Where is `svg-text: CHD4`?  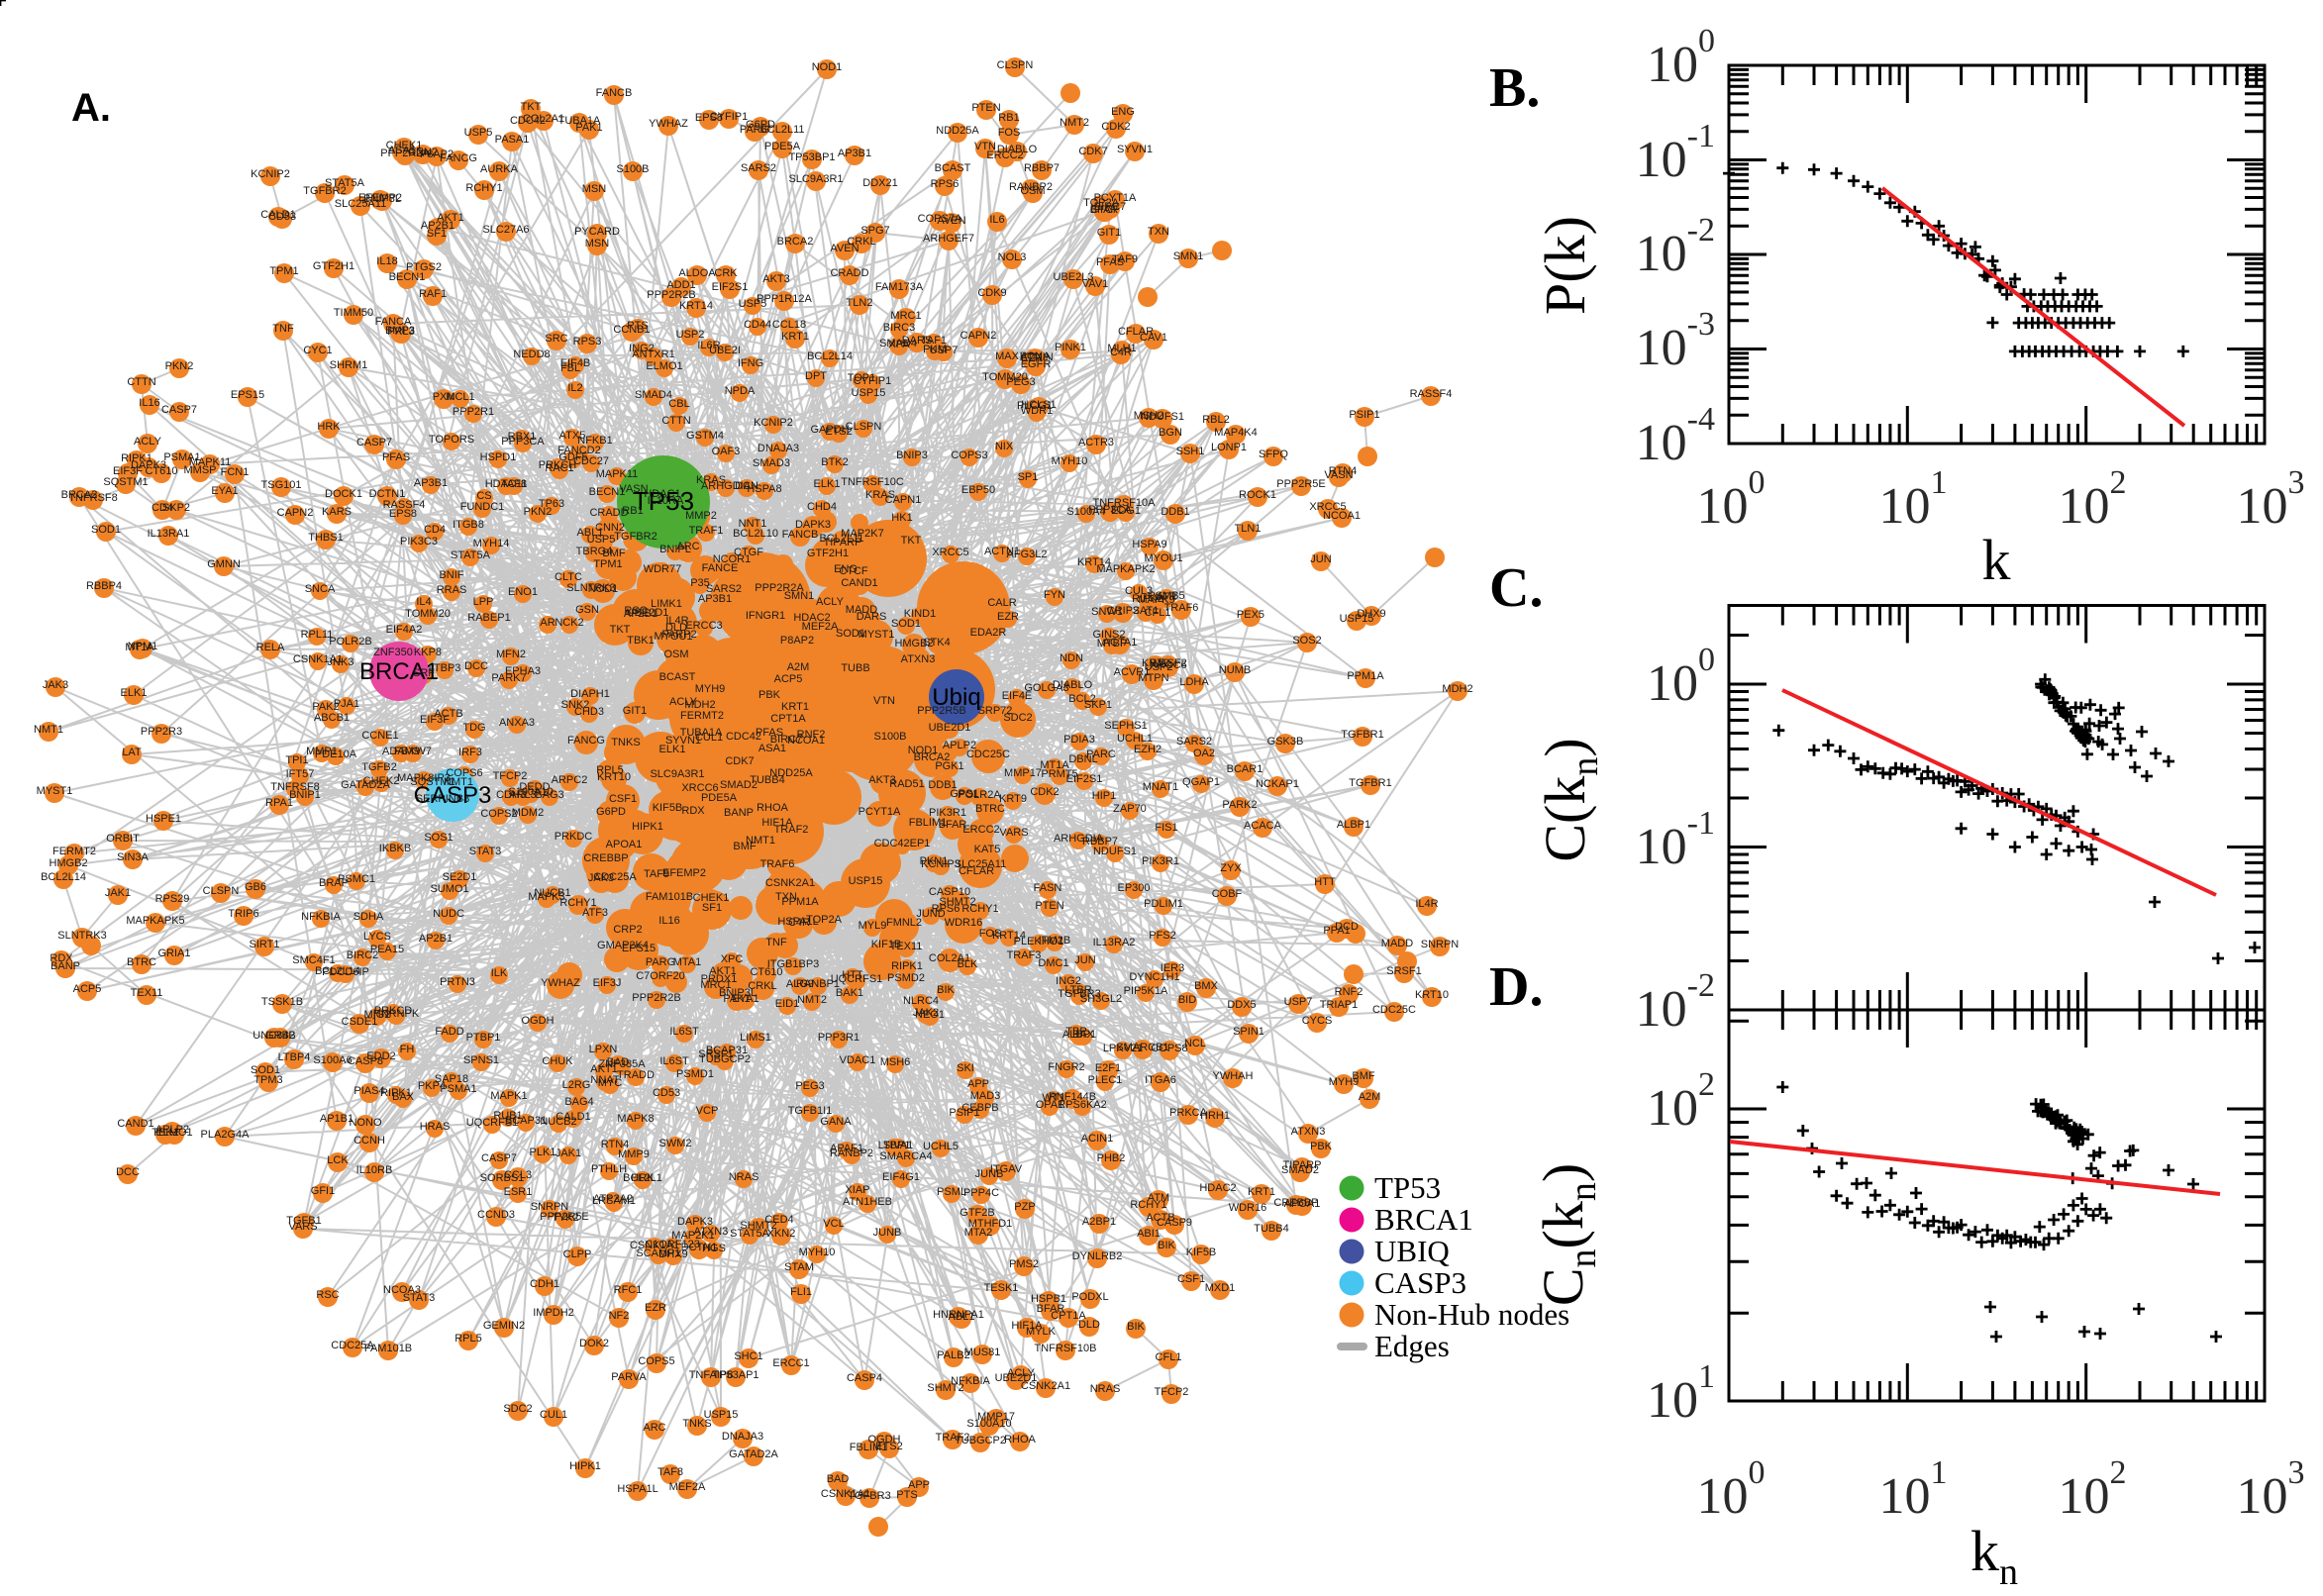
svg-text: CHD4 is located at coordinates (822, 507).